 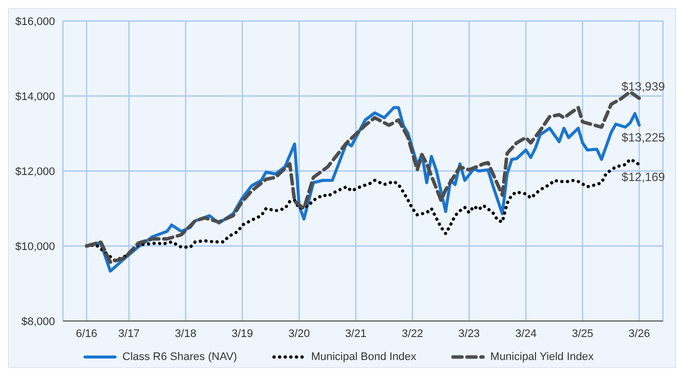 I want to click on y-tick-label: $14,000, so click(x=35, y=96).